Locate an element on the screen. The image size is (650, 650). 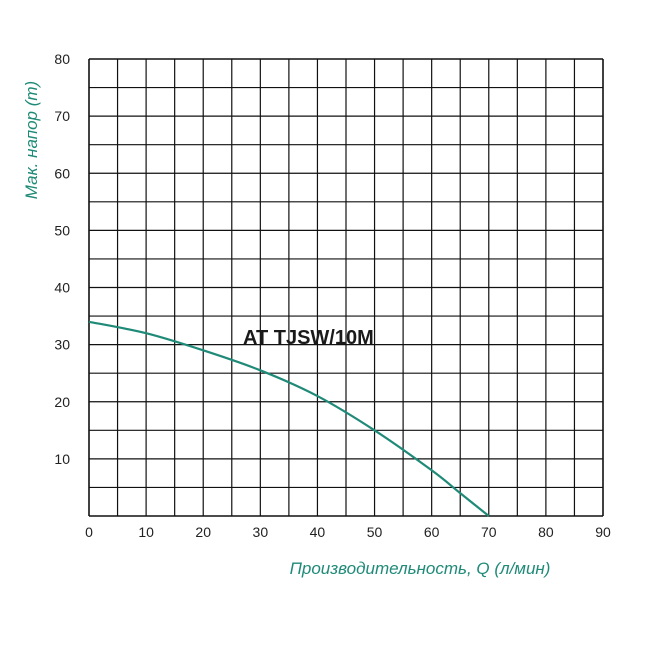
y-tick-label: 60 is located at coordinates (62, 173).